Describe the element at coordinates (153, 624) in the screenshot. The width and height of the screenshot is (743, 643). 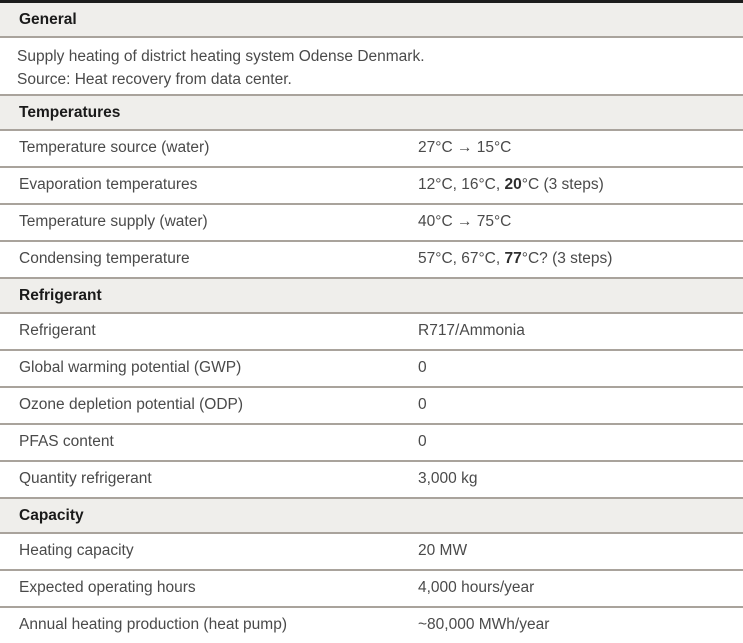
I see `row-label: Annual heating production (heat pump)` at that location.